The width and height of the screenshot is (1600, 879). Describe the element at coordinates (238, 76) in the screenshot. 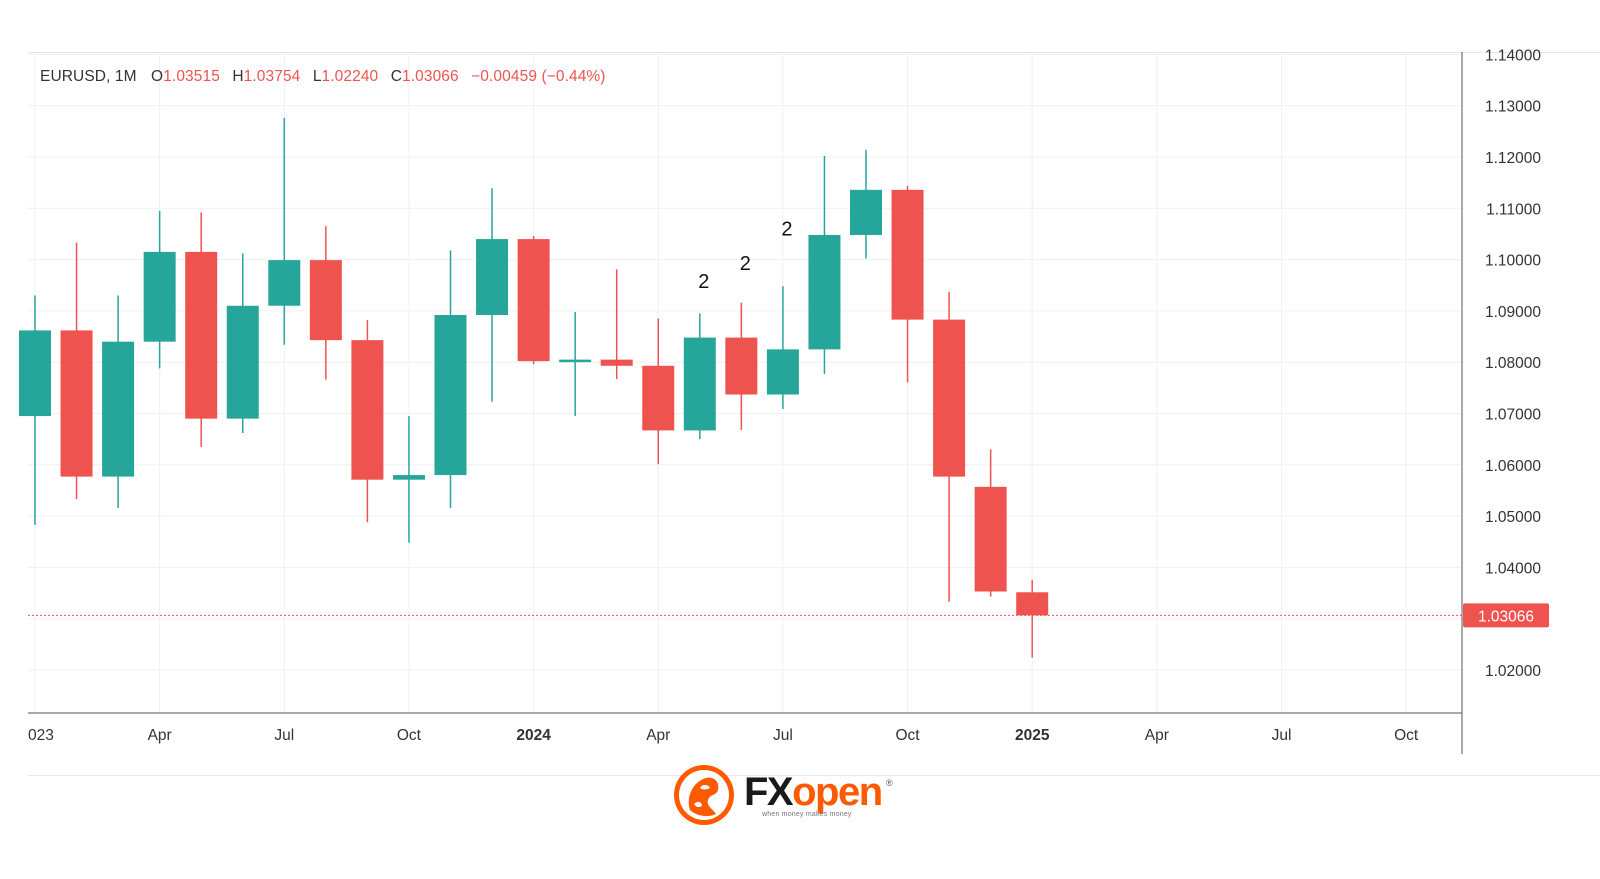

I see `high-label: H` at that location.